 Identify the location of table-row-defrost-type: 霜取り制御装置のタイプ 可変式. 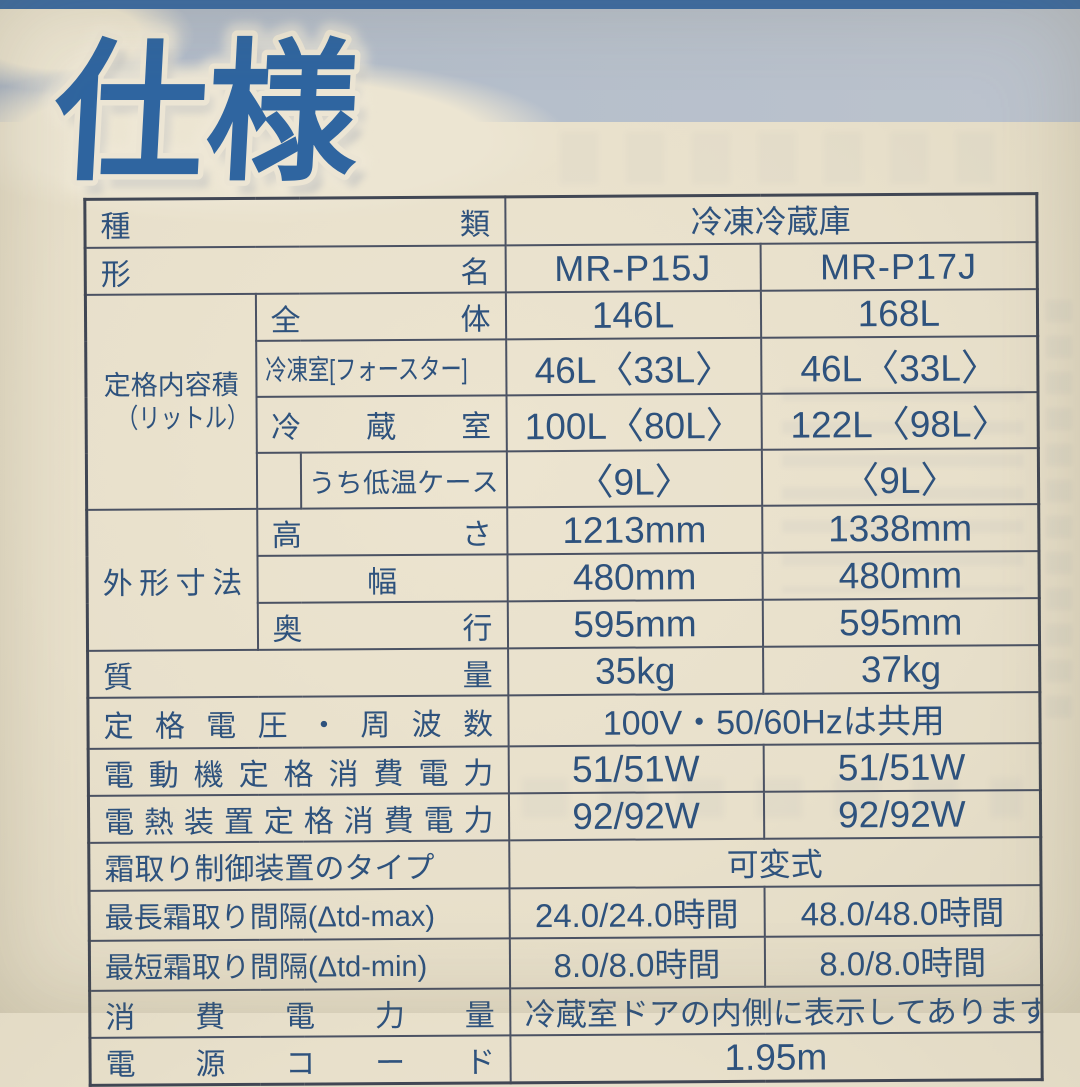
(565, 864).